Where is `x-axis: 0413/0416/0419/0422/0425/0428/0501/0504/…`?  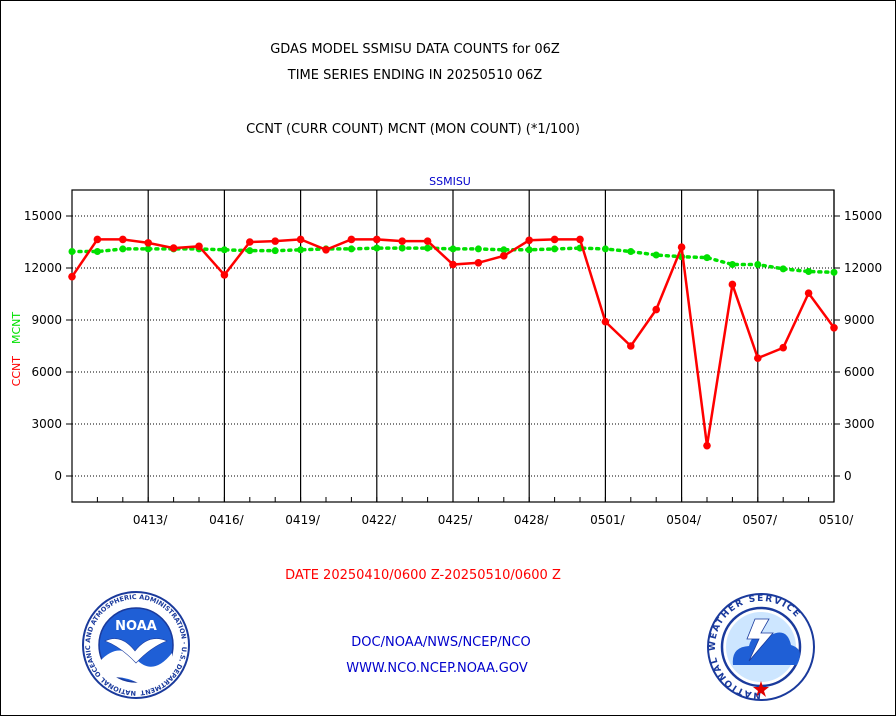
x-axis: 0413/0416/0419/0422/0425/0428/0501/0504/… is located at coordinates (475, 512).